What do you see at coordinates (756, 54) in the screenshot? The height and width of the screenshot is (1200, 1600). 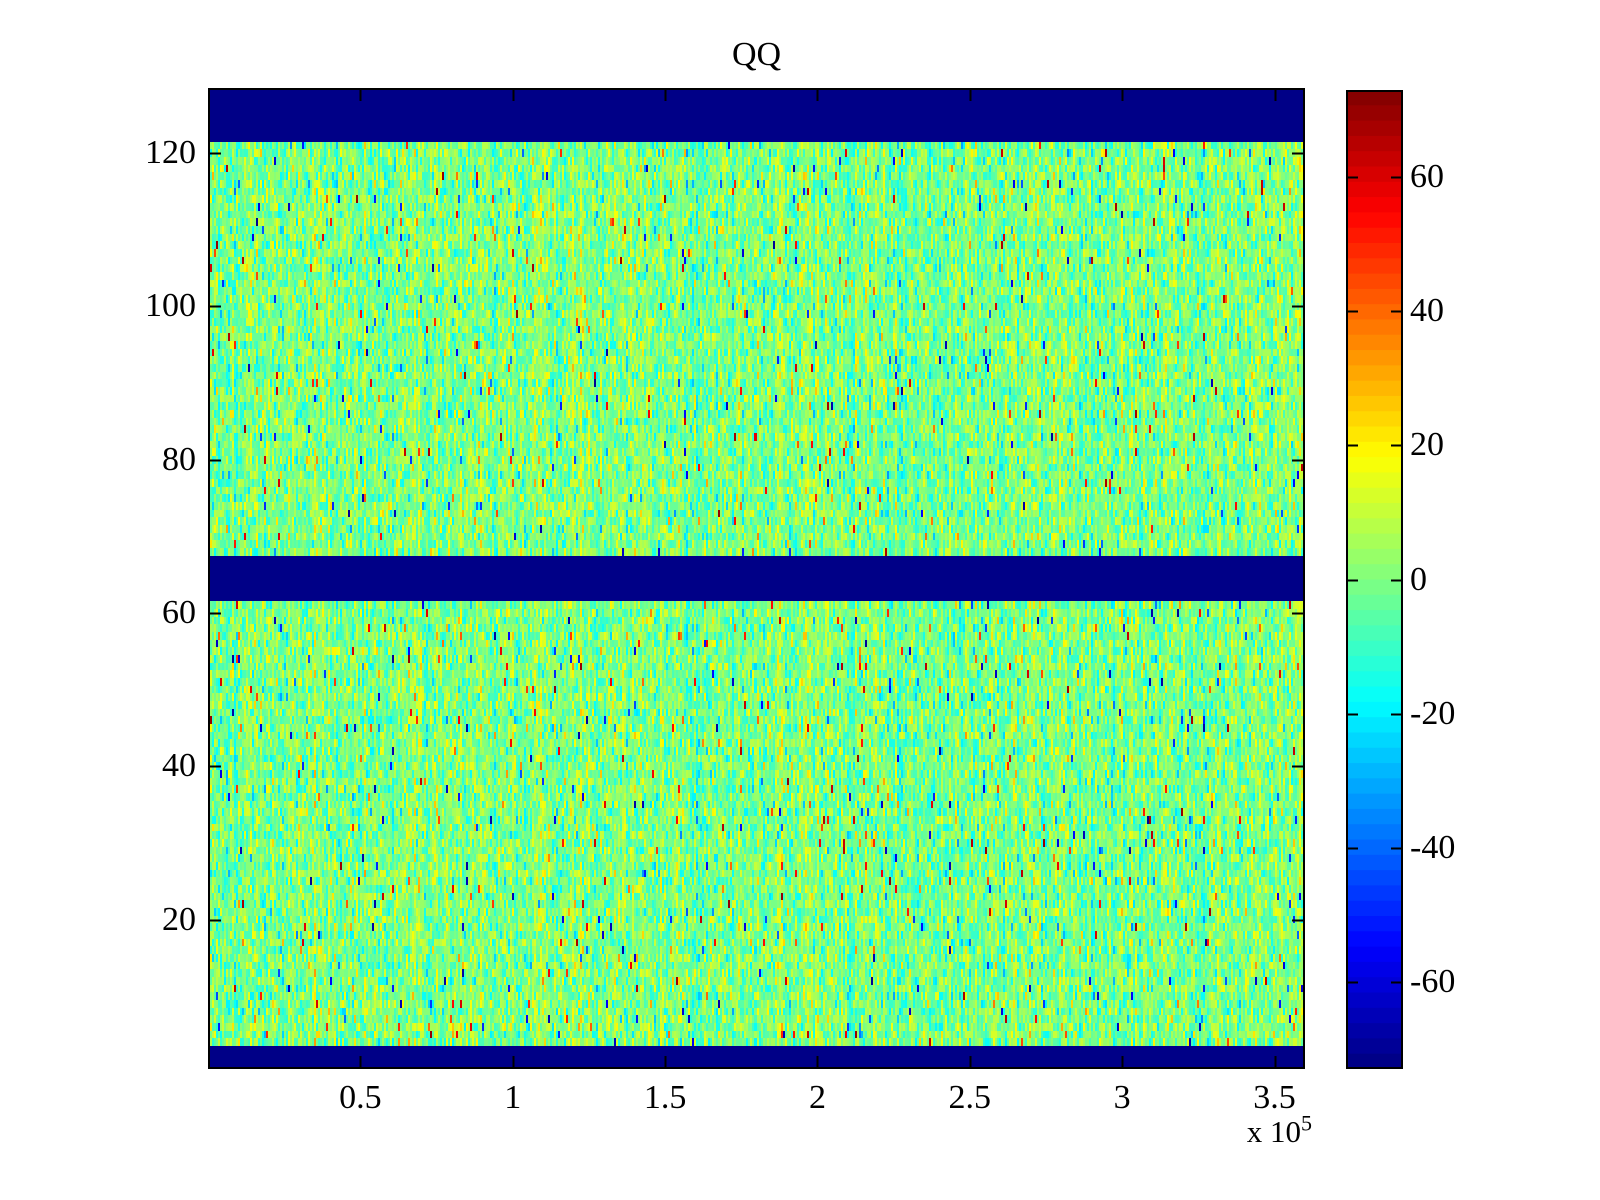 I see `plot-title: QQ` at bounding box center [756, 54].